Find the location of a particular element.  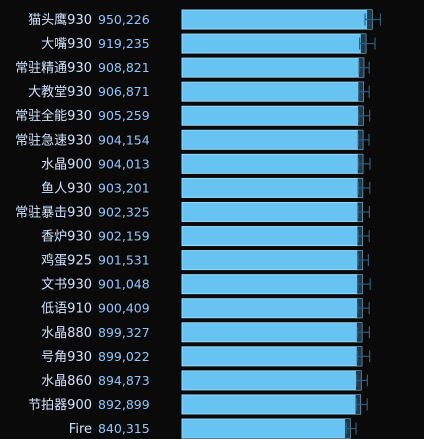

category-label: 低语910 is located at coordinates (66, 309).